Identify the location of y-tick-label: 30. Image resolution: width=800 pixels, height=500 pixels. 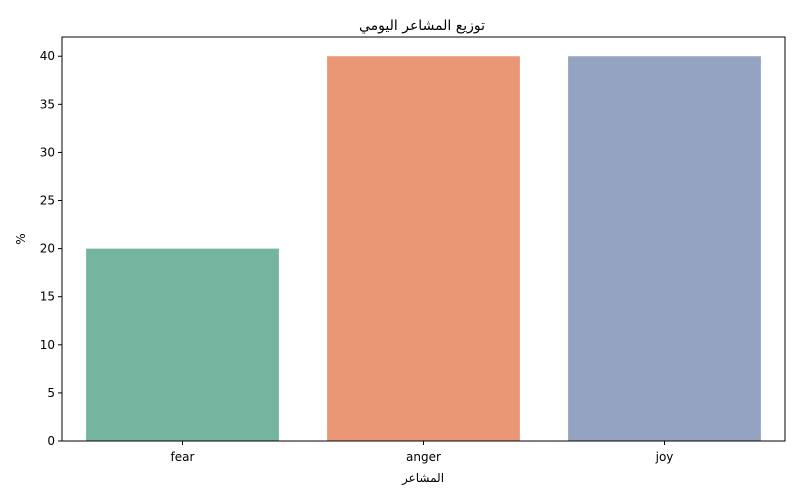
(47, 152).